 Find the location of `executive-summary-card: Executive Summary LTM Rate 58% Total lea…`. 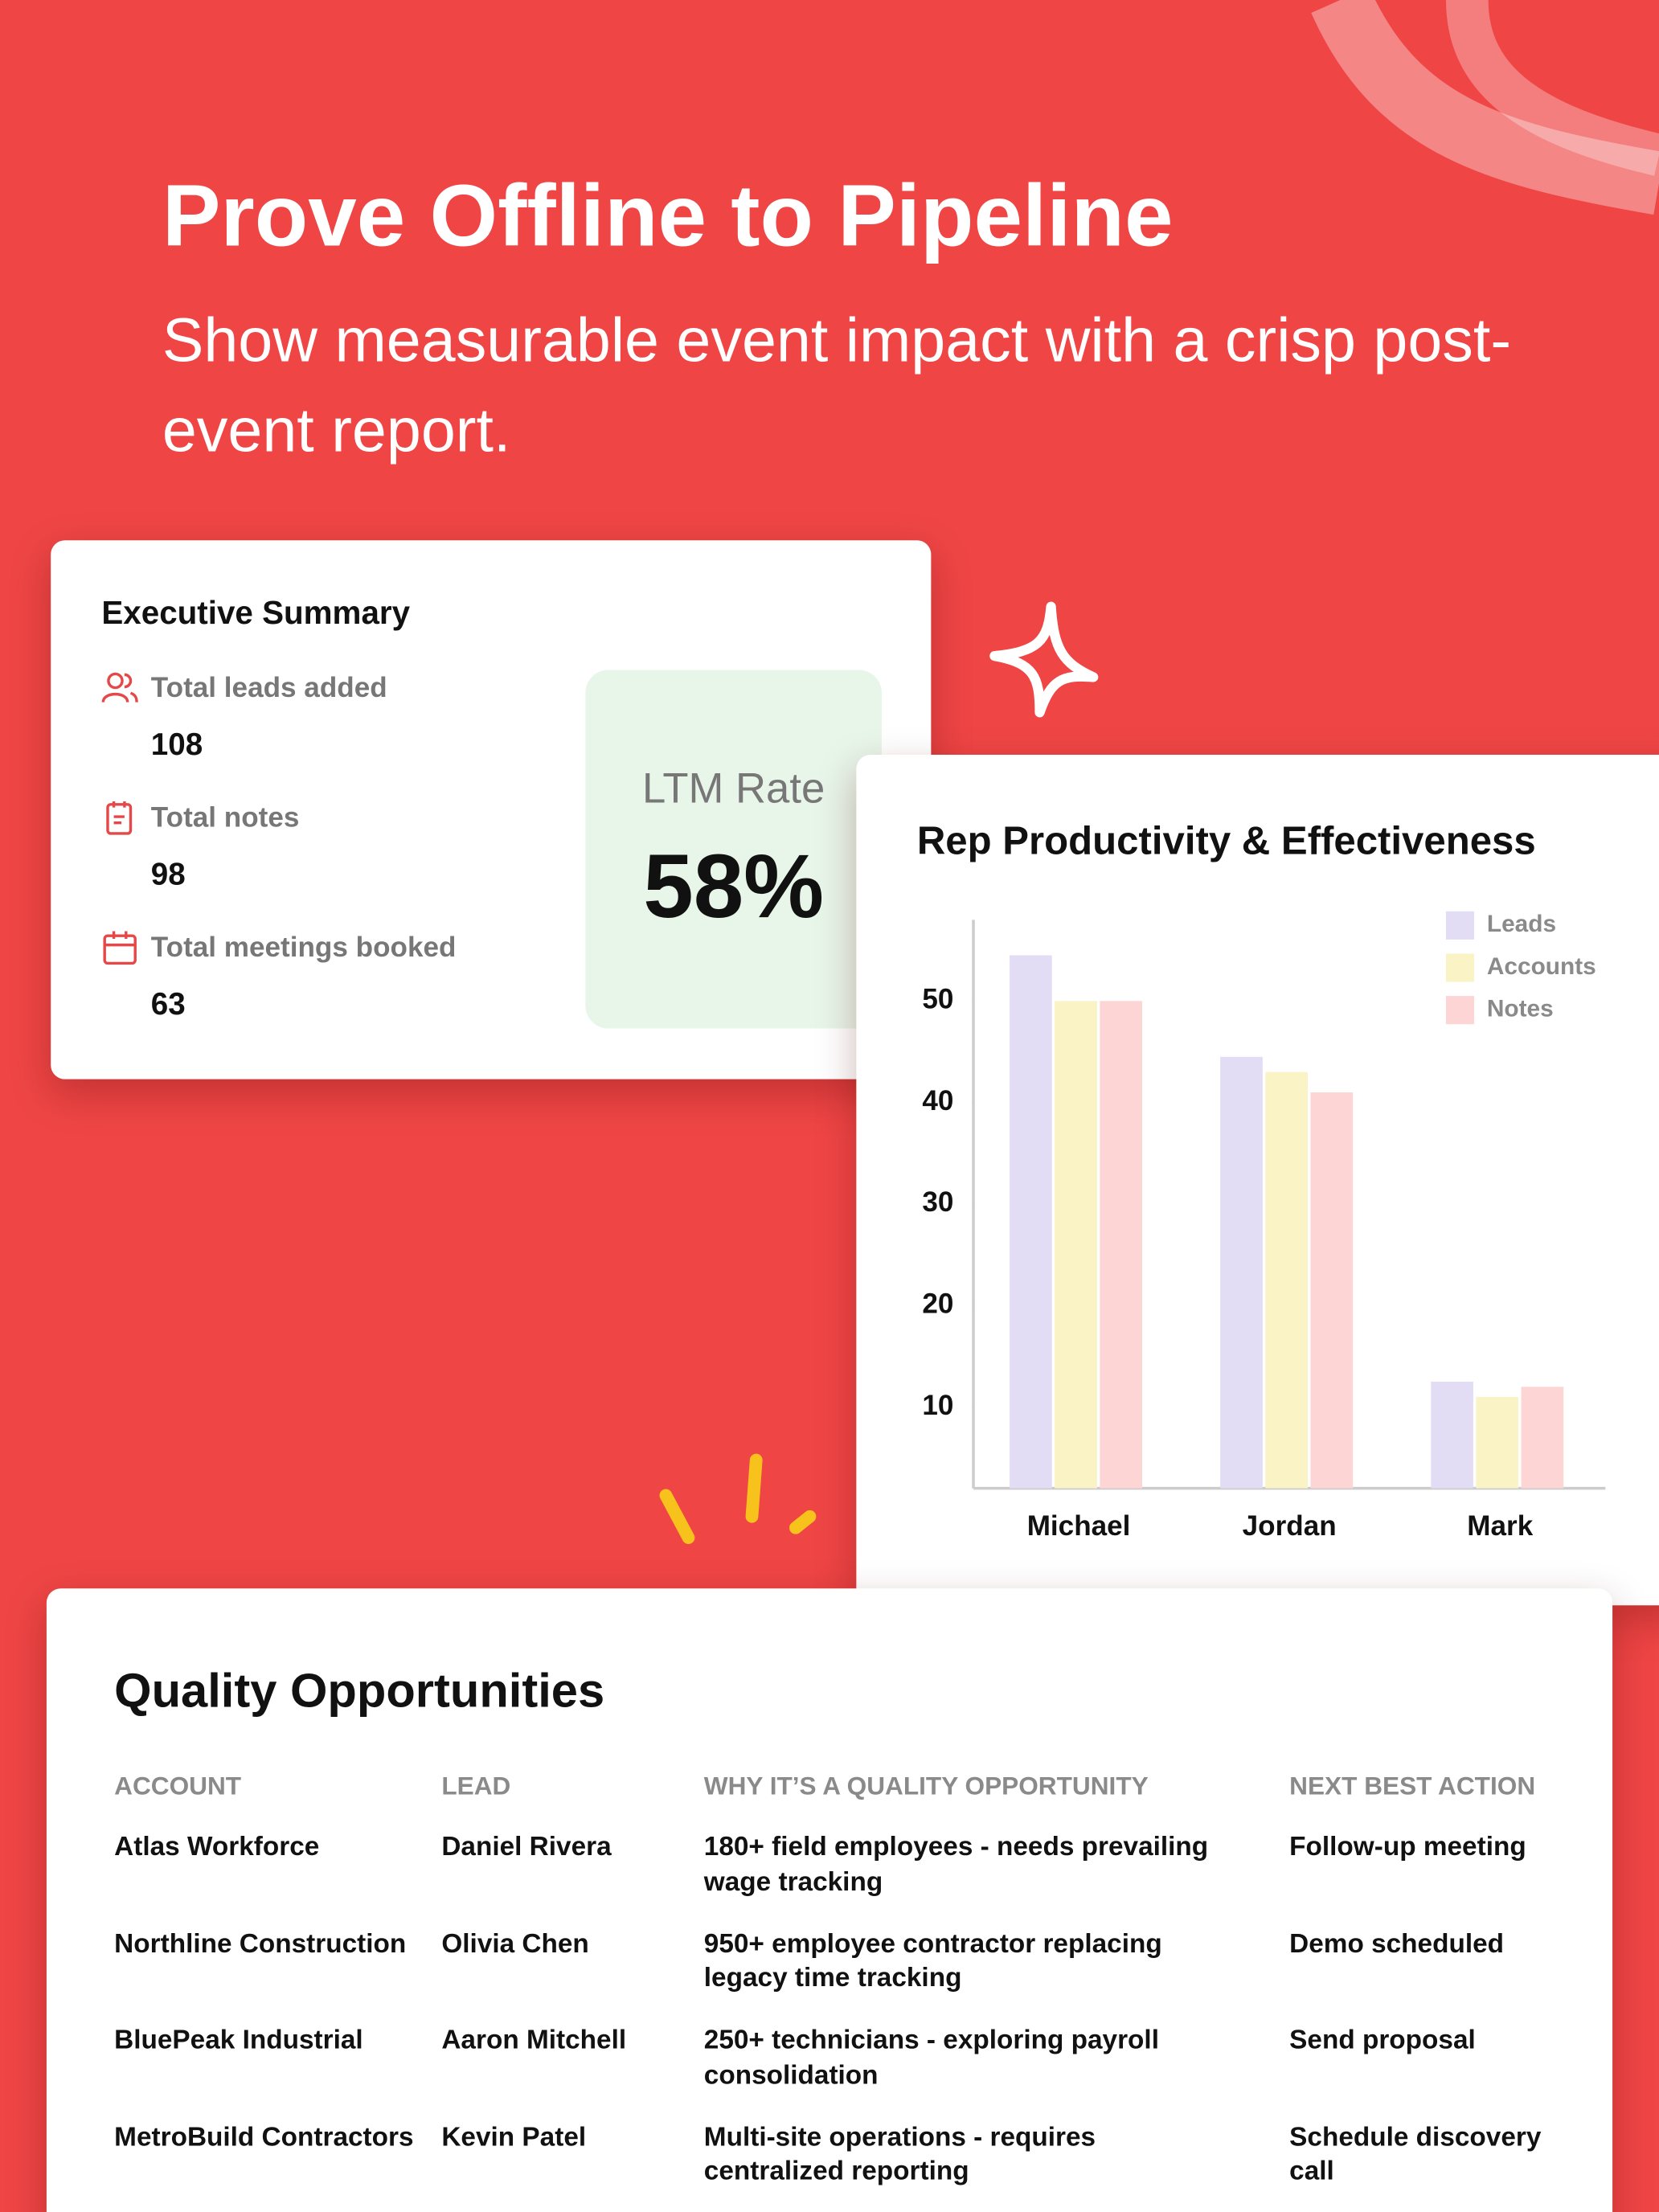

executive-summary-card: Executive Summary LTM Rate 58% Total lea… is located at coordinates (491, 809).